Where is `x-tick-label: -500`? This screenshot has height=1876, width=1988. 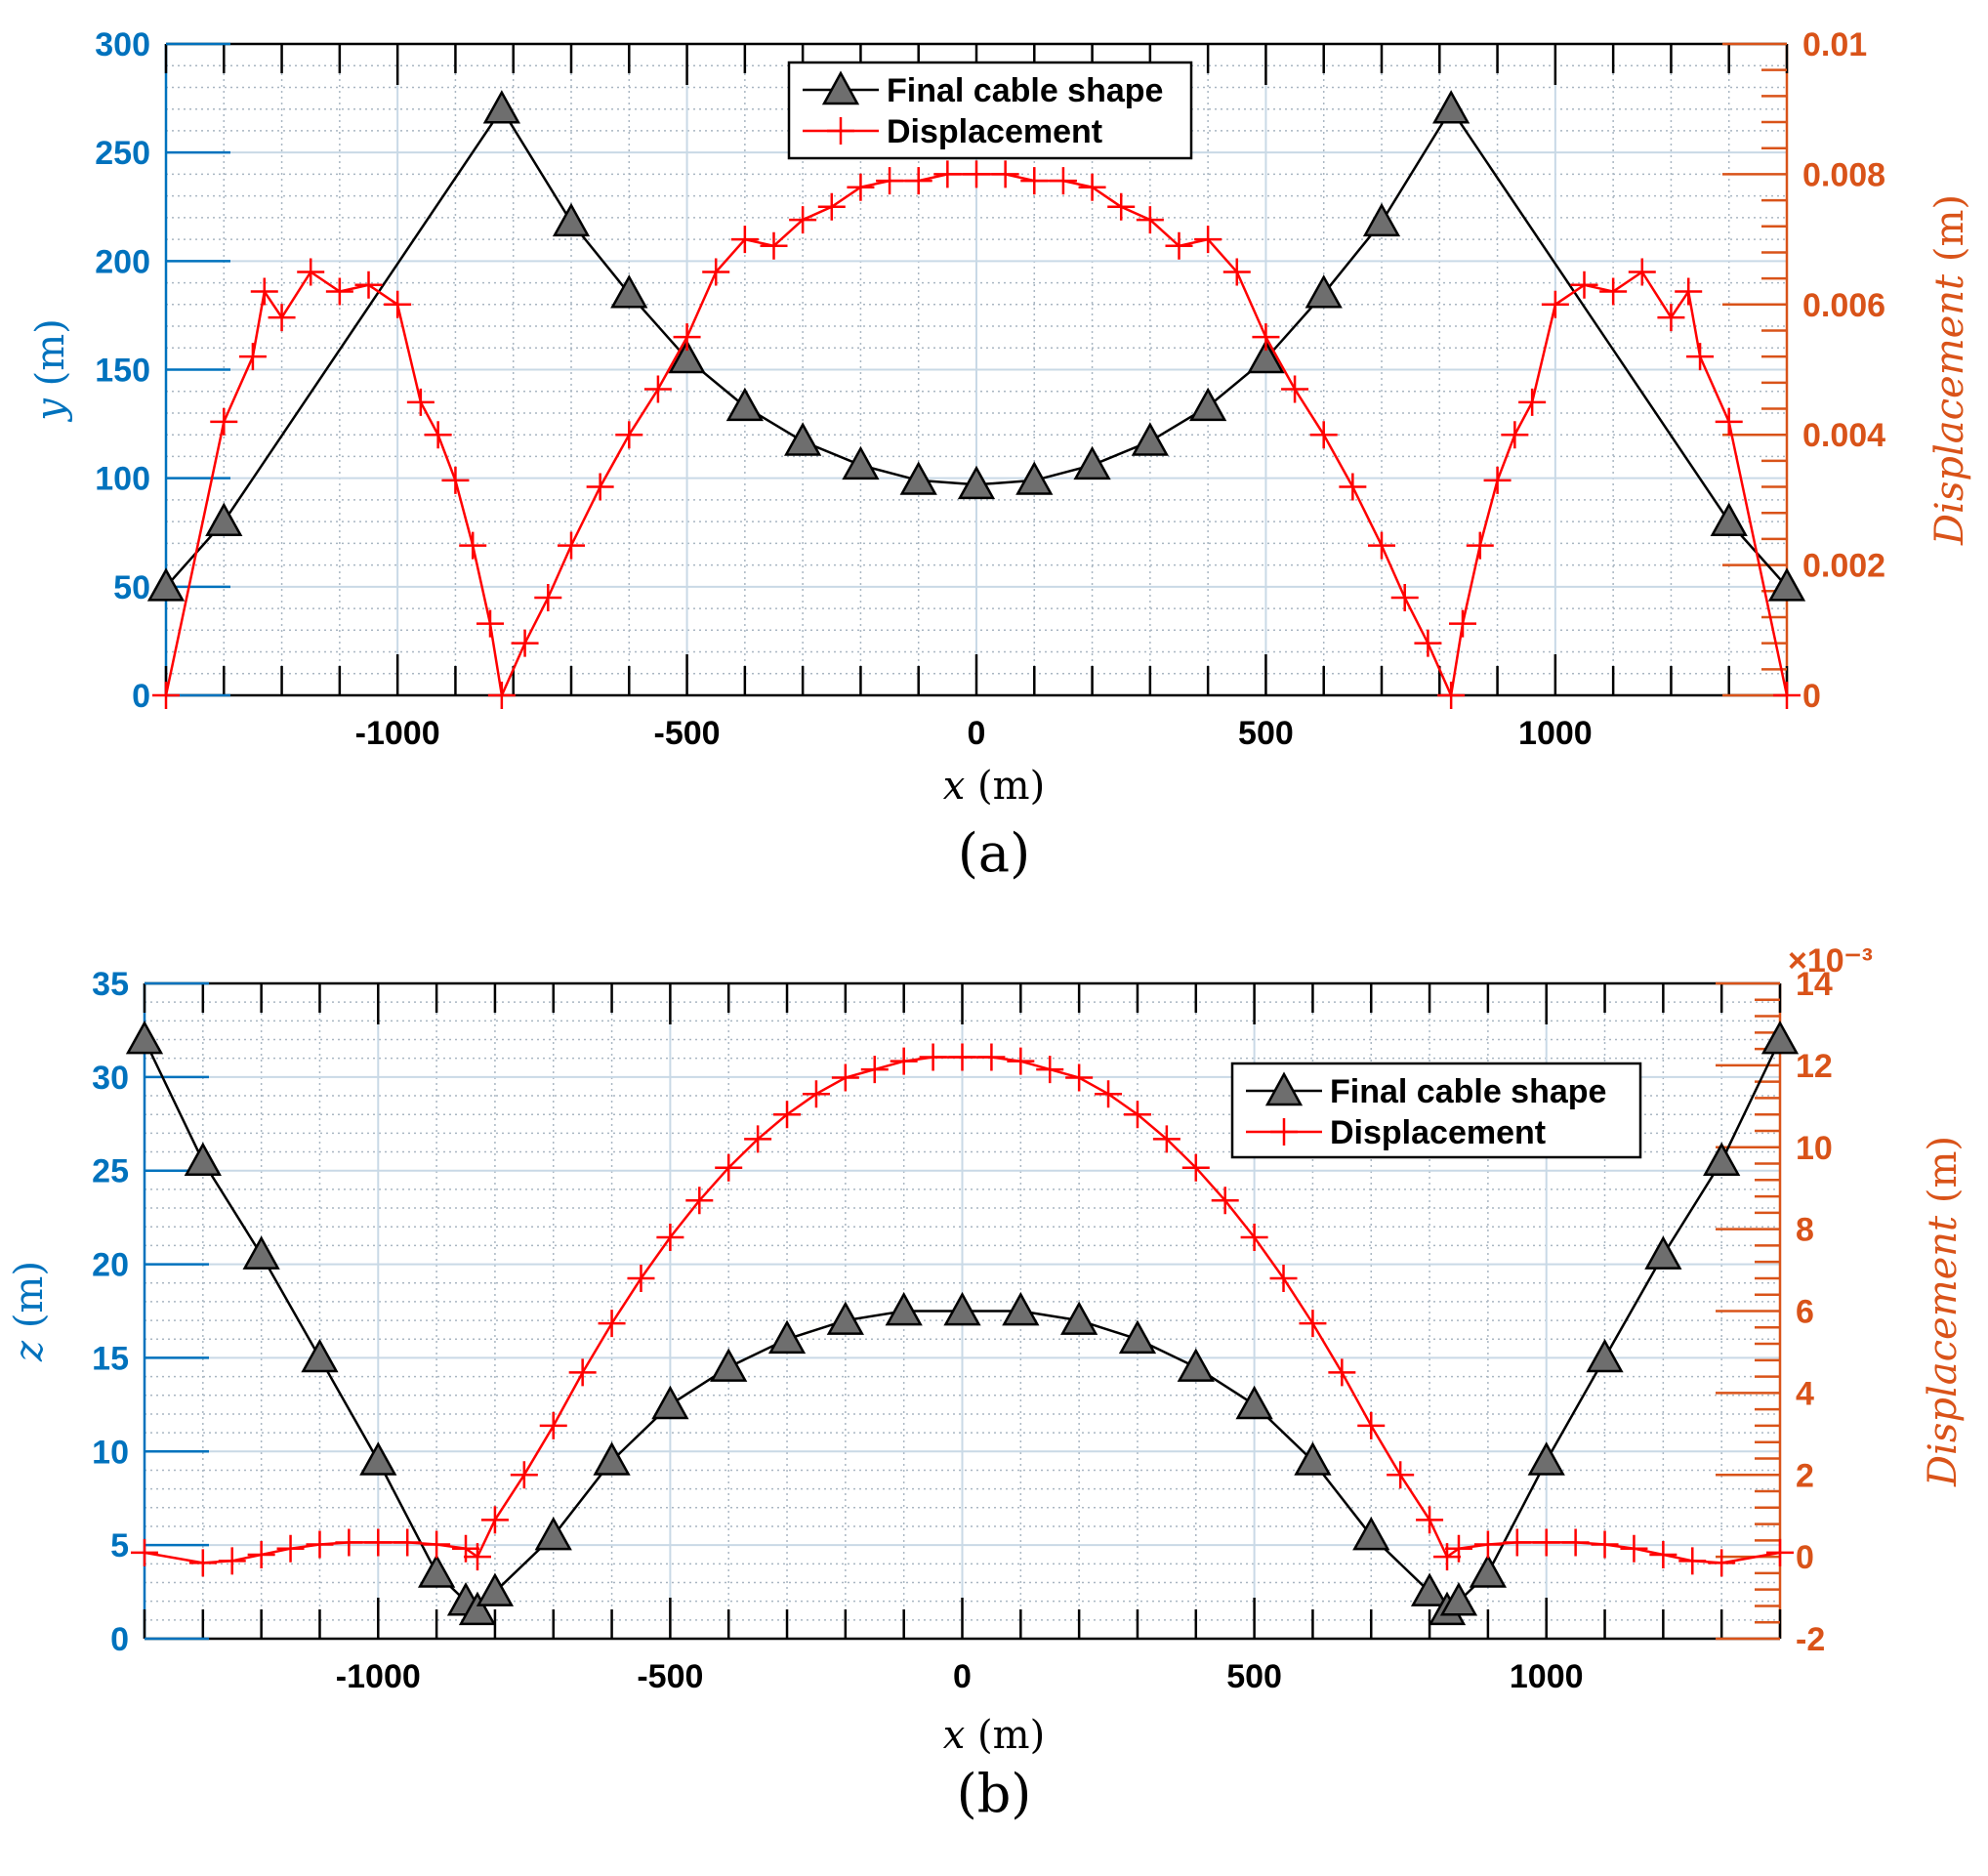 x-tick-label: -500 is located at coordinates (670, 1677).